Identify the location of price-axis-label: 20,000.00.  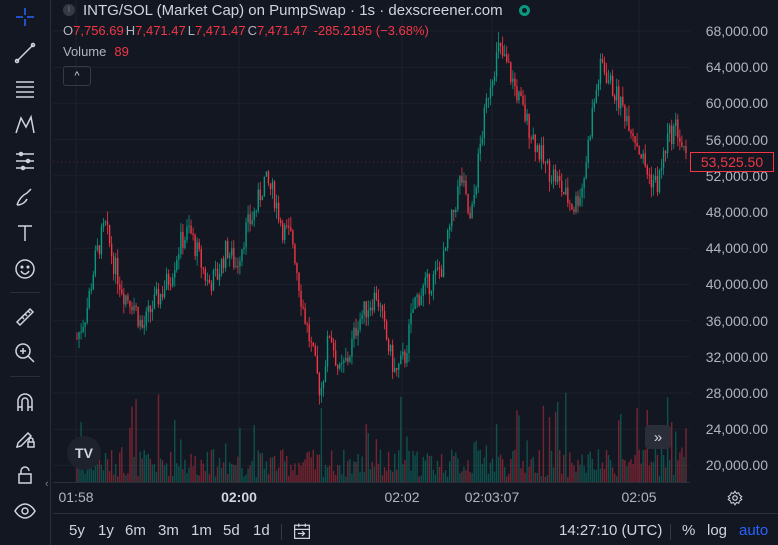
(736, 465).